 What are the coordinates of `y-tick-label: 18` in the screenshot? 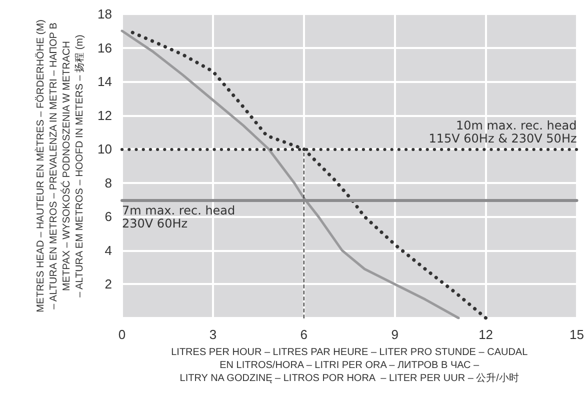 It's located at (105, 14).